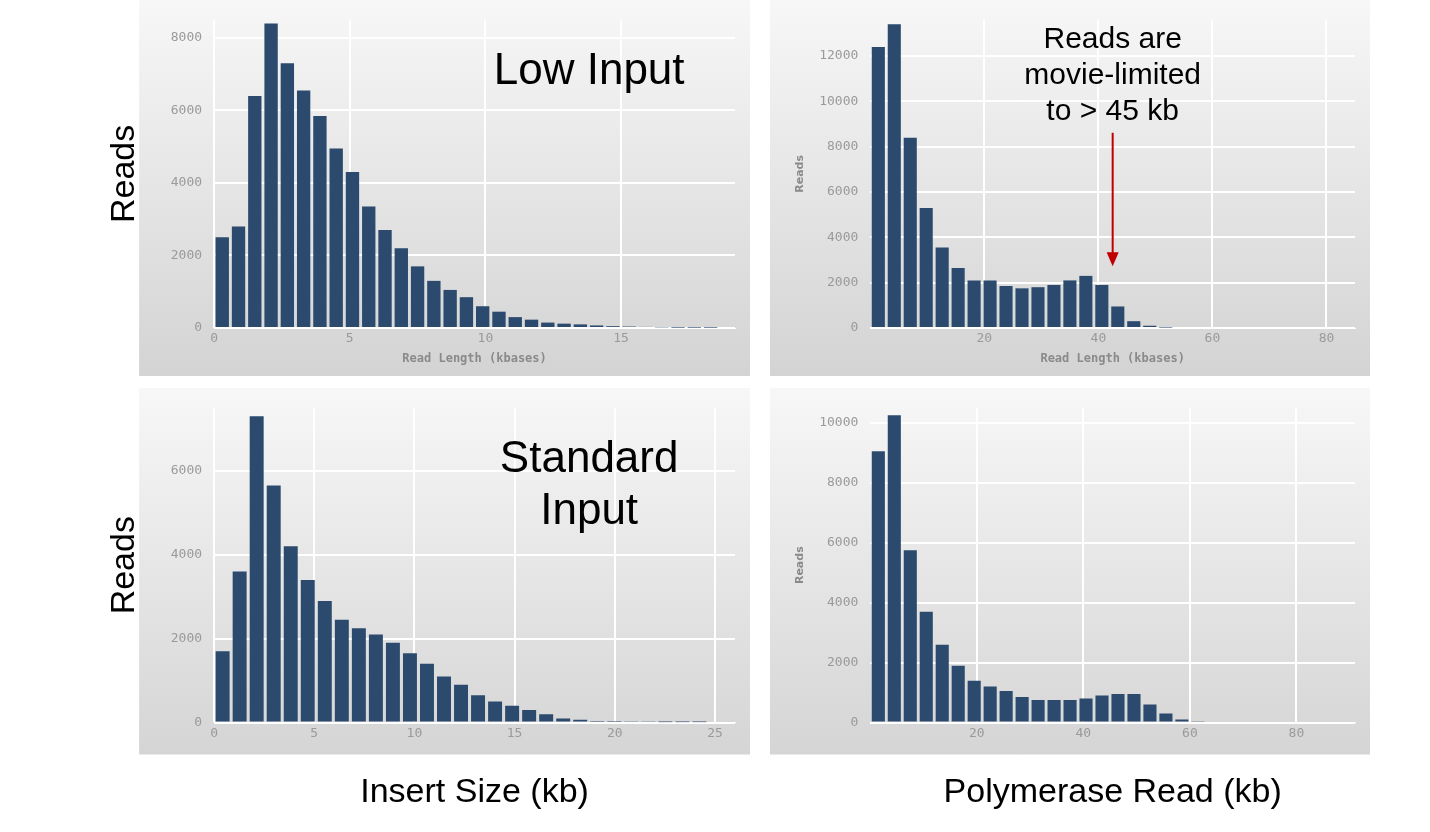  What do you see at coordinates (1113, 74) in the screenshot?
I see `annotation: Reads are movie-limited to > 45 kb` at bounding box center [1113, 74].